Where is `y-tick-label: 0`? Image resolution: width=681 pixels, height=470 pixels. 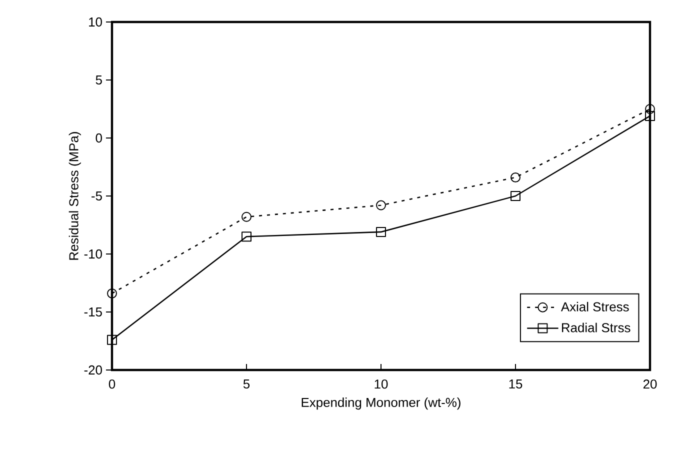
y-tick-label: 0 is located at coordinates (99, 138).